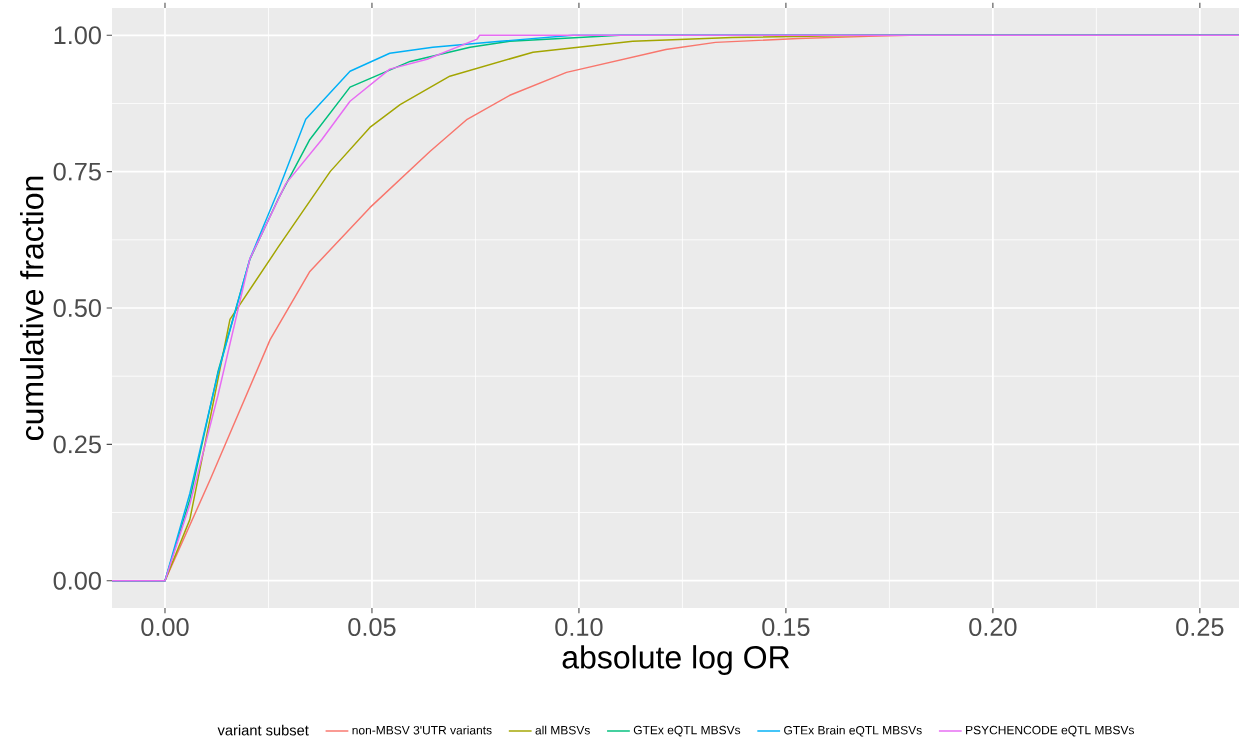 Image resolution: width=1239 pixels, height=750 pixels. Describe the element at coordinates (993, 627) in the screenshot. I see `x-tick-label: 0.20` at that location.